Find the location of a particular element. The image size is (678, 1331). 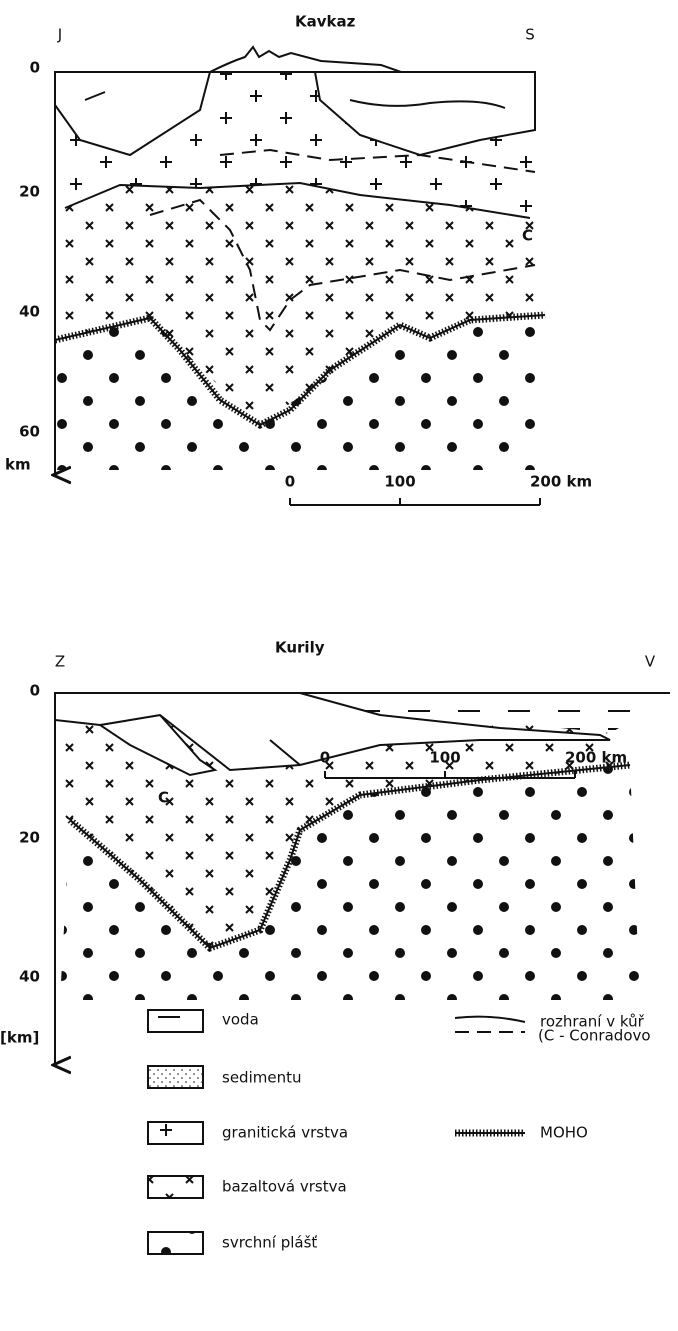

title: Kavkaz is located at coordinates (325, 22).